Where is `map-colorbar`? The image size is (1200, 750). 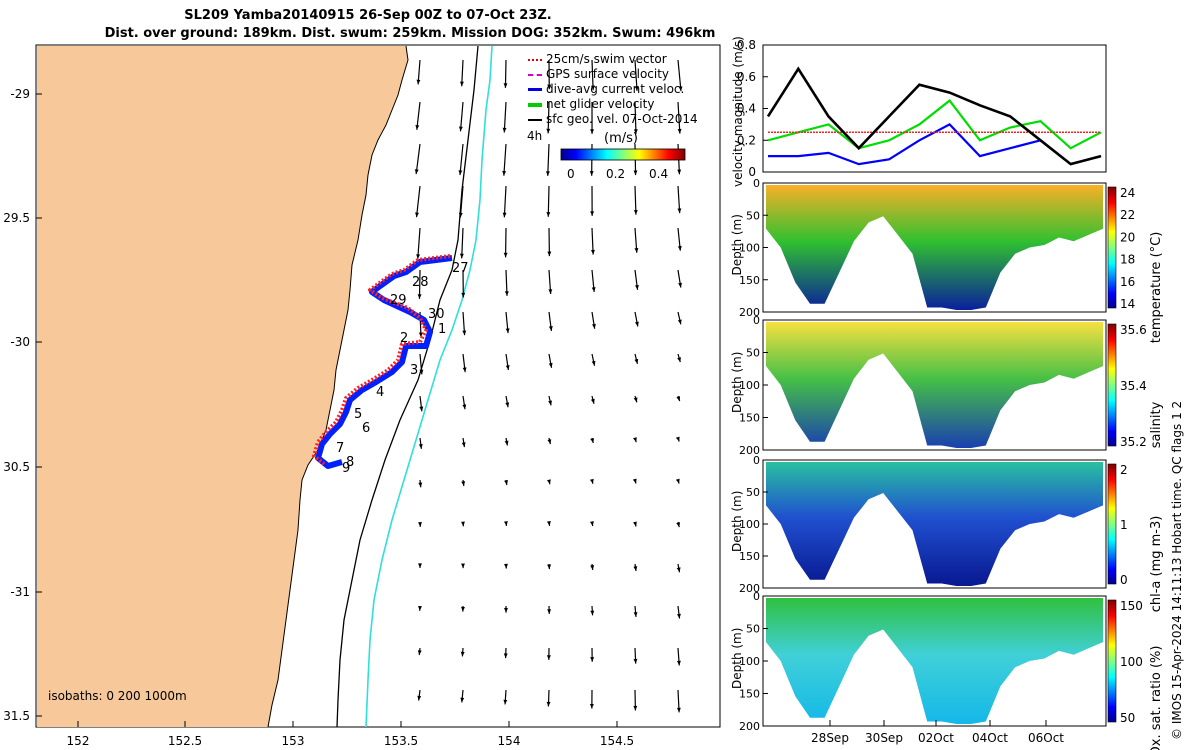
map-colorbar is located at coordinates (623, 154).